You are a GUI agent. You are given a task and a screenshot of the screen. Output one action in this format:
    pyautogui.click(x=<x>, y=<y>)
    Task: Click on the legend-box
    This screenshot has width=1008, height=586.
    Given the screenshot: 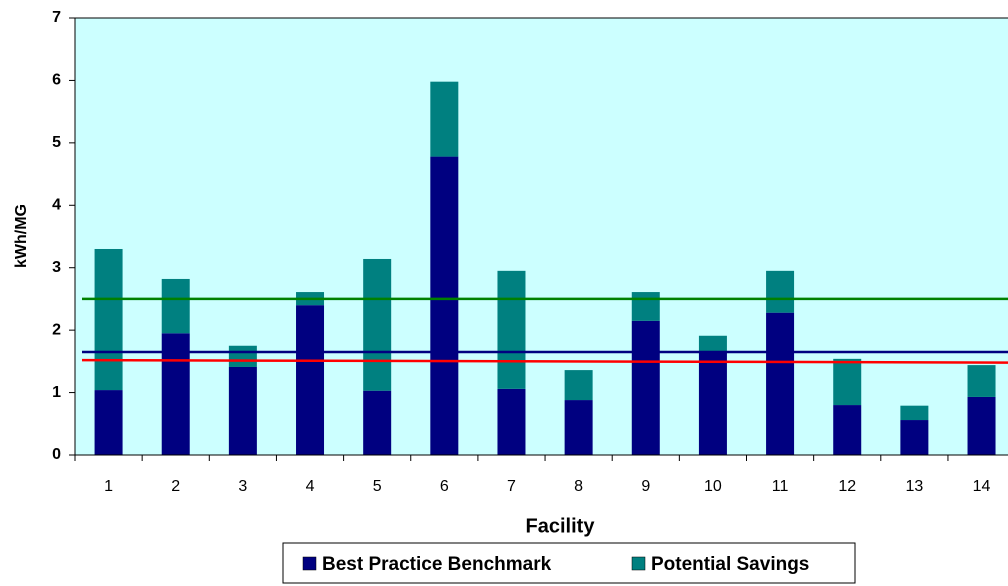 What is the action you would take?
    pyautogui.click(x=569, y=563)
    